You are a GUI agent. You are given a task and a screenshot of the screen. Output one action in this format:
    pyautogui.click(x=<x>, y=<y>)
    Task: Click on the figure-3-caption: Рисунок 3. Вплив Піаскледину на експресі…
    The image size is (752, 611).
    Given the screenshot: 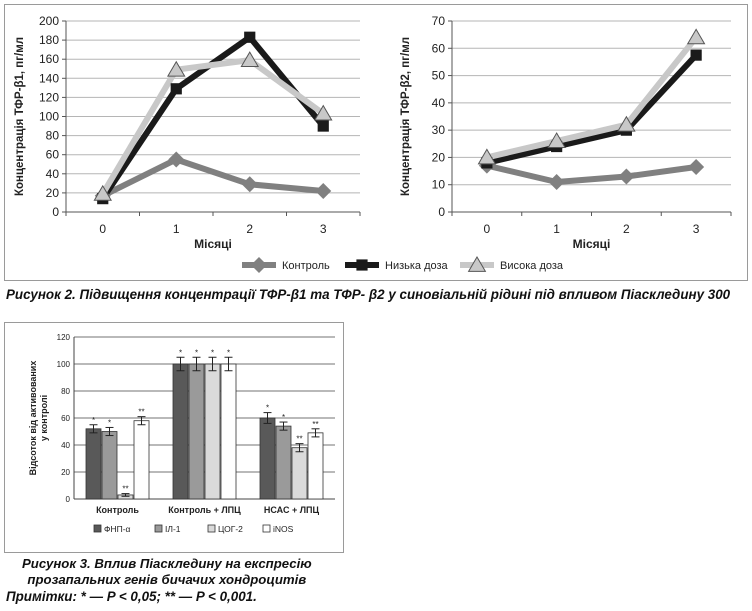 What is the action you would take?
    pyautogui.click(x=167, y=572)
    